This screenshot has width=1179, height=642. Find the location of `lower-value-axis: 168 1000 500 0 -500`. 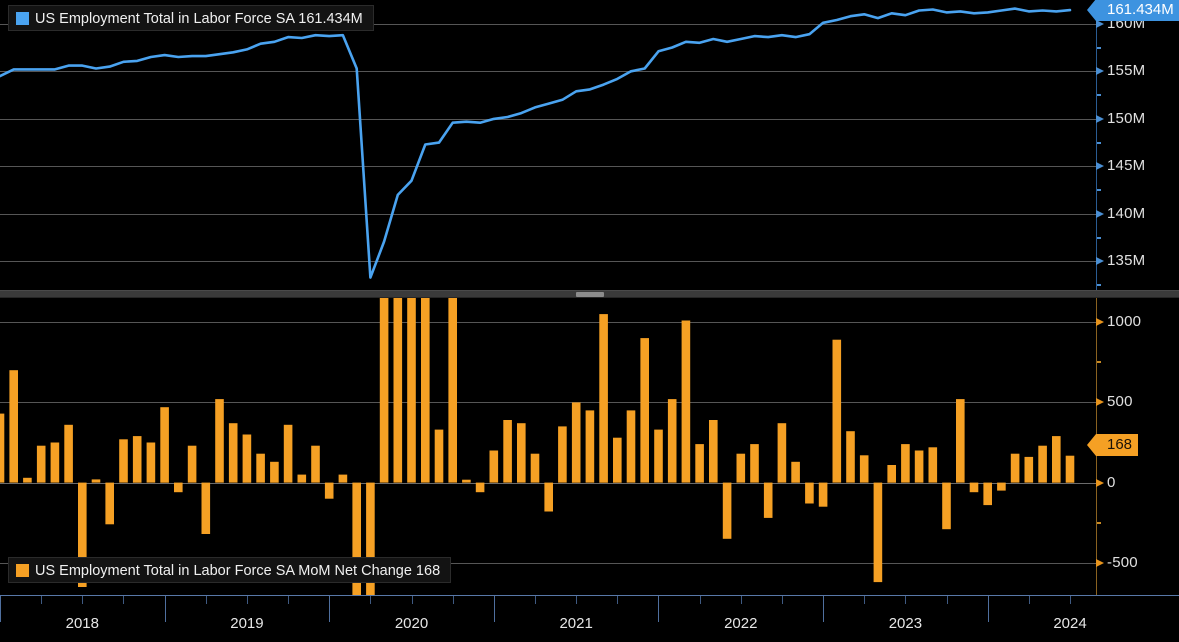

lower-value-axis: 168 1000 500 0 -500 is located at coordinates (1132, 446).